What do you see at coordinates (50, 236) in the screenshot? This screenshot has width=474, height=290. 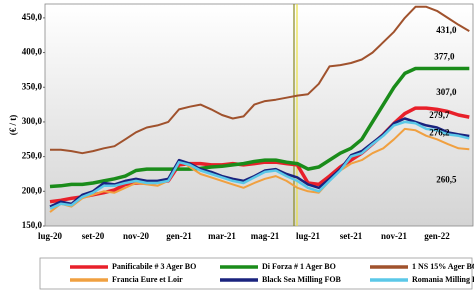 I see `x-tick-label: lug-20` at bounding box center [50, 236].